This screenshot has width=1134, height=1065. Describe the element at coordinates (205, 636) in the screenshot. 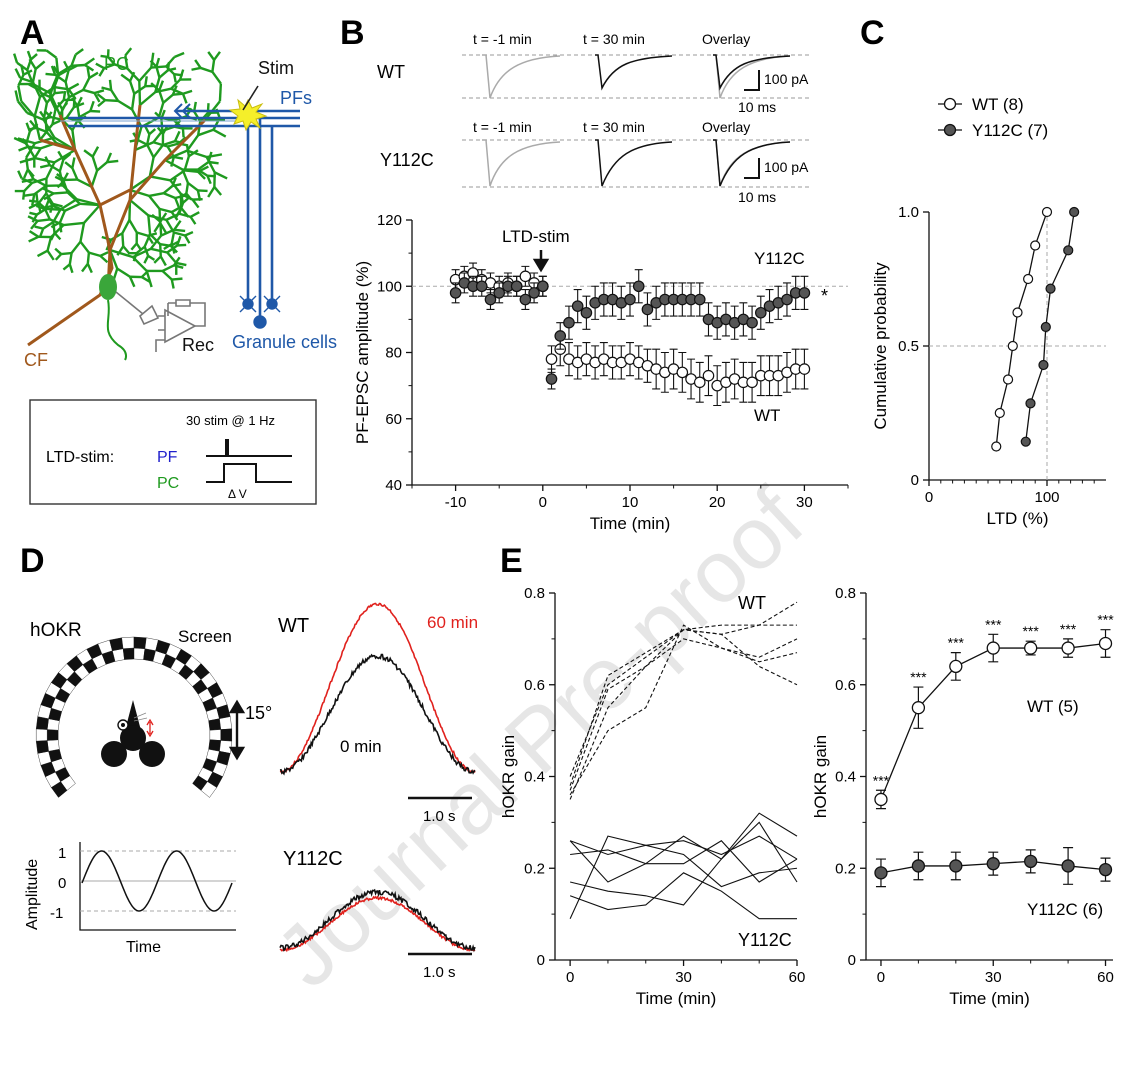

I see `d-label-screen: Screen` at that location.